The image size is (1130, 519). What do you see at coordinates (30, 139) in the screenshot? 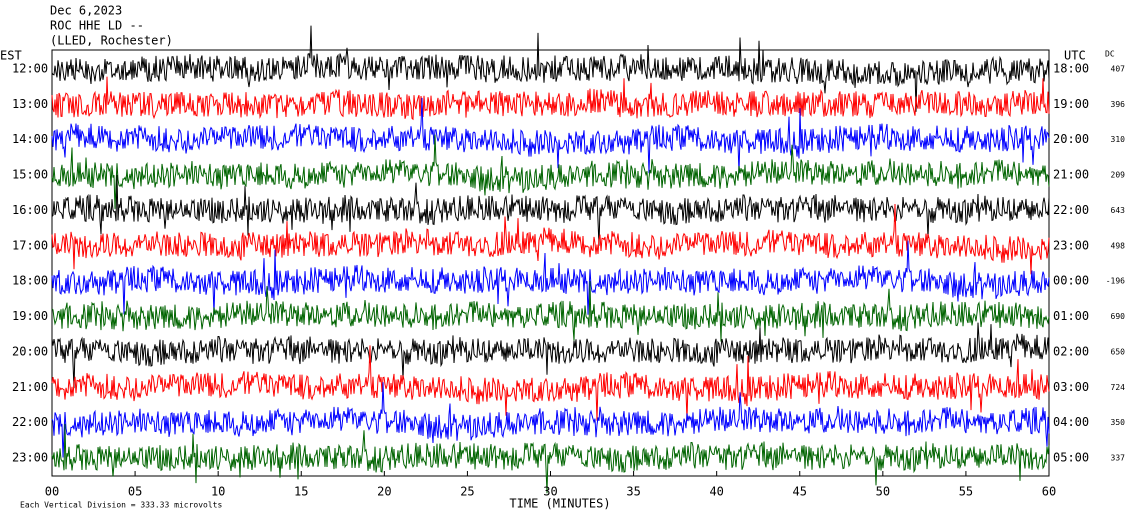
I see `est-label: 14:00` at bounding box center [30, 139].